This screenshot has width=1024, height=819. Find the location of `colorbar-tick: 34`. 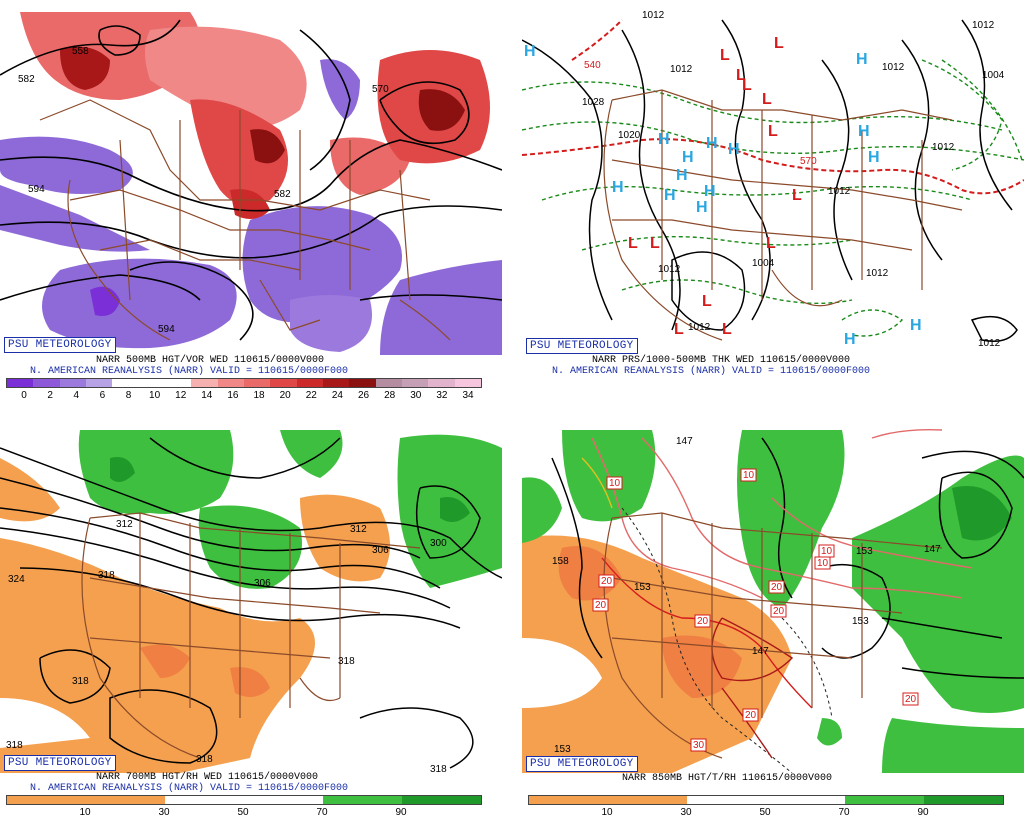

colorbar-tick: 34 is located at coordinates (468, 395).